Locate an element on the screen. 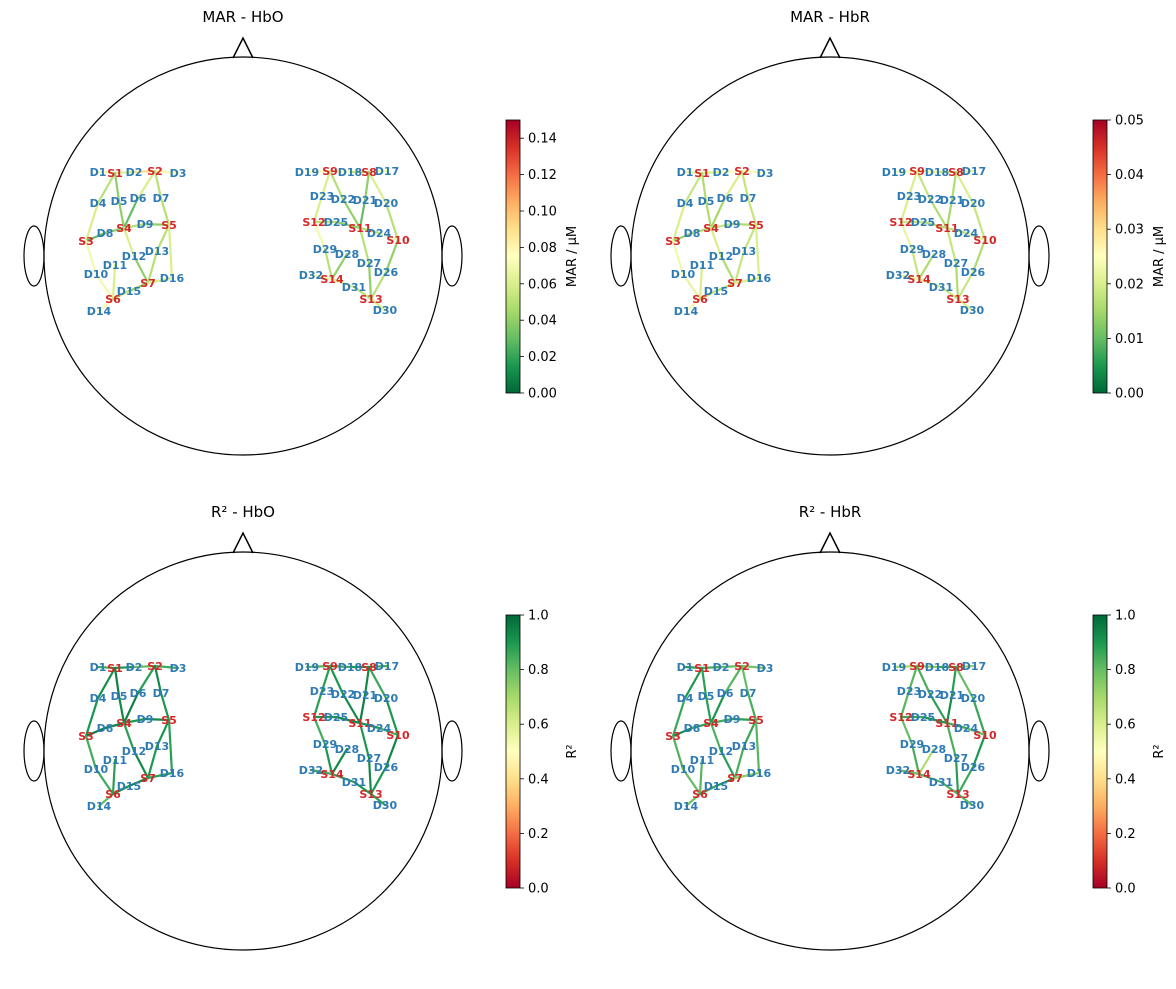 This screenshot has width=1176, height=989. detector-label: D11 is located at coordinates (115, 265).